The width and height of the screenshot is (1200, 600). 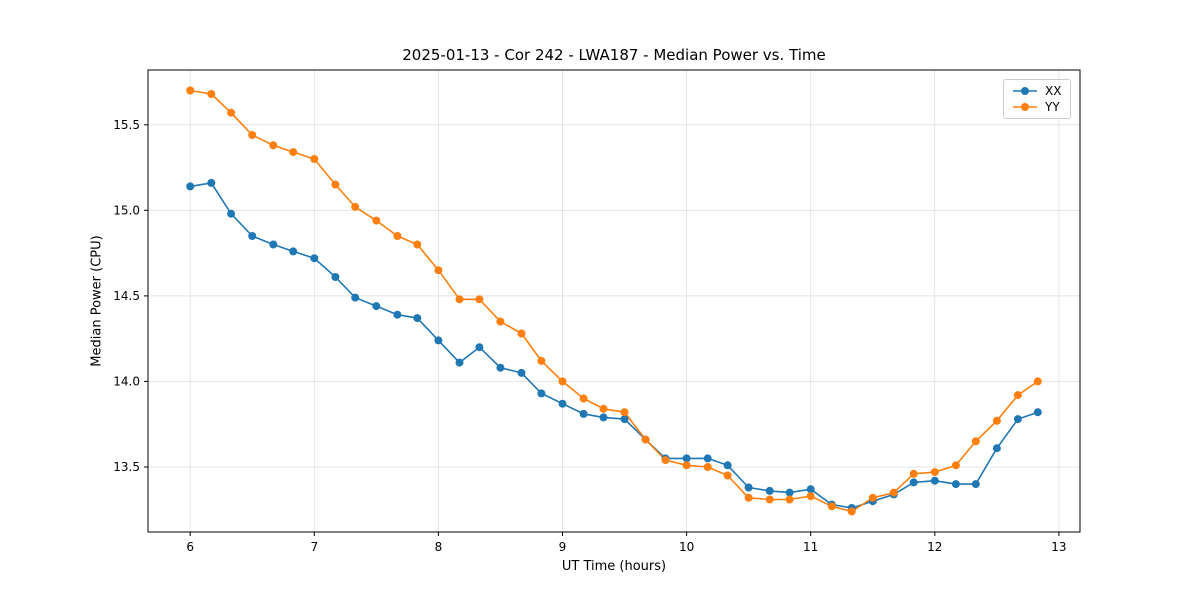 I want to click on yy-line-marker-icon, so click(x=1025, y=107).